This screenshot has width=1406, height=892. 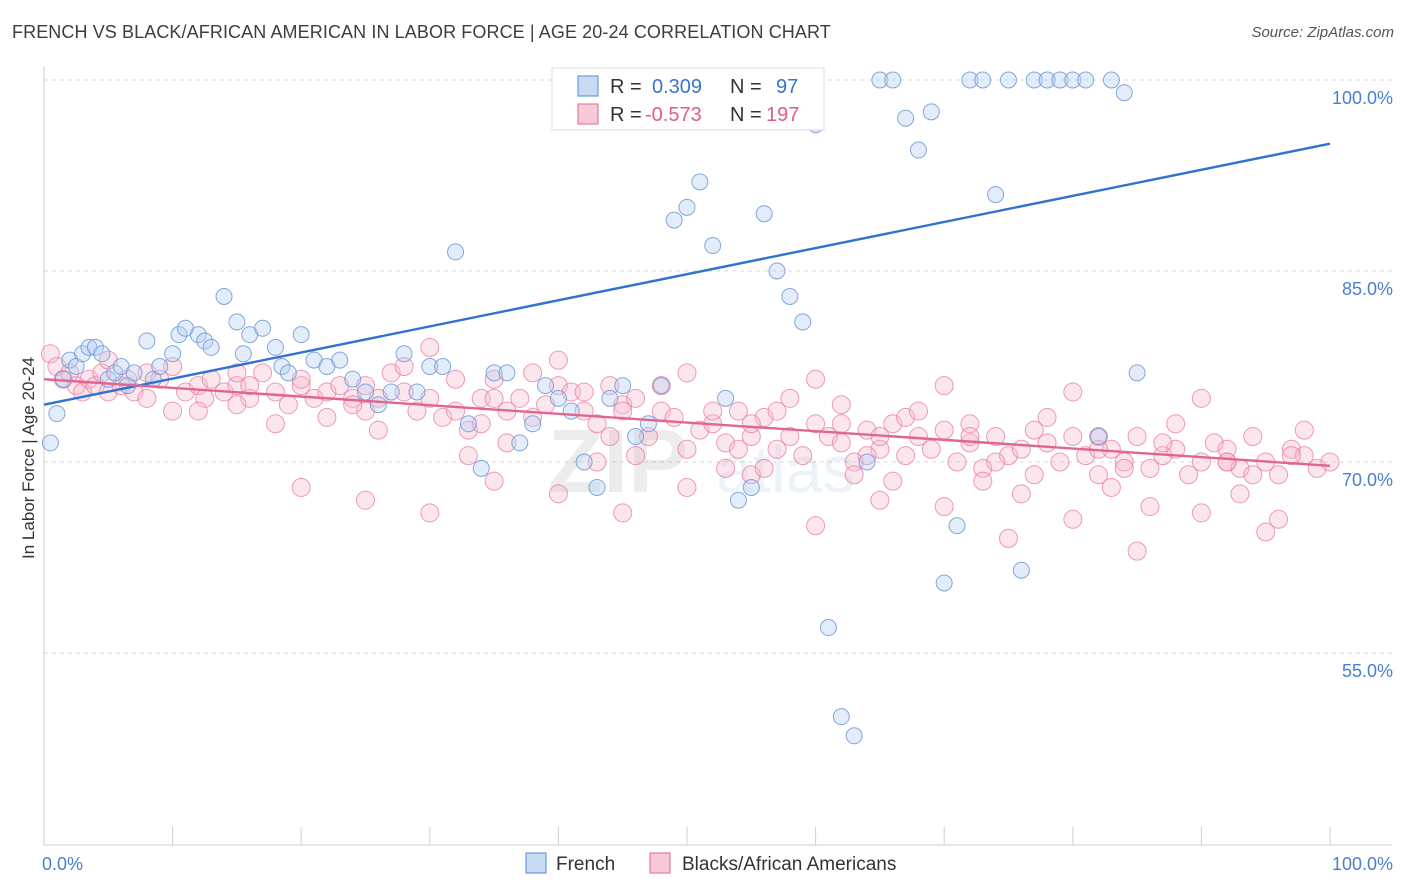 What do you see at coordinates (626, 87) in the screenshot?
I see `legend-french-r-label: R =` at bounding box center [626, 87].